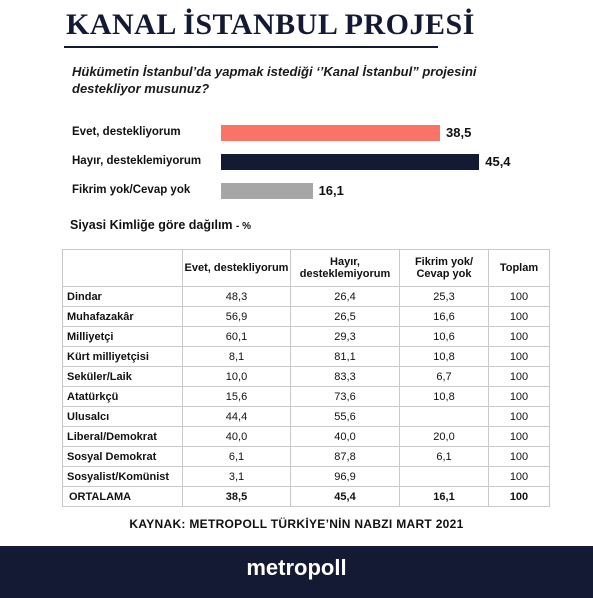  Describe the element at coordinates (236, 336) in the screenshot. I see `table-cell: 60,1` at that location.